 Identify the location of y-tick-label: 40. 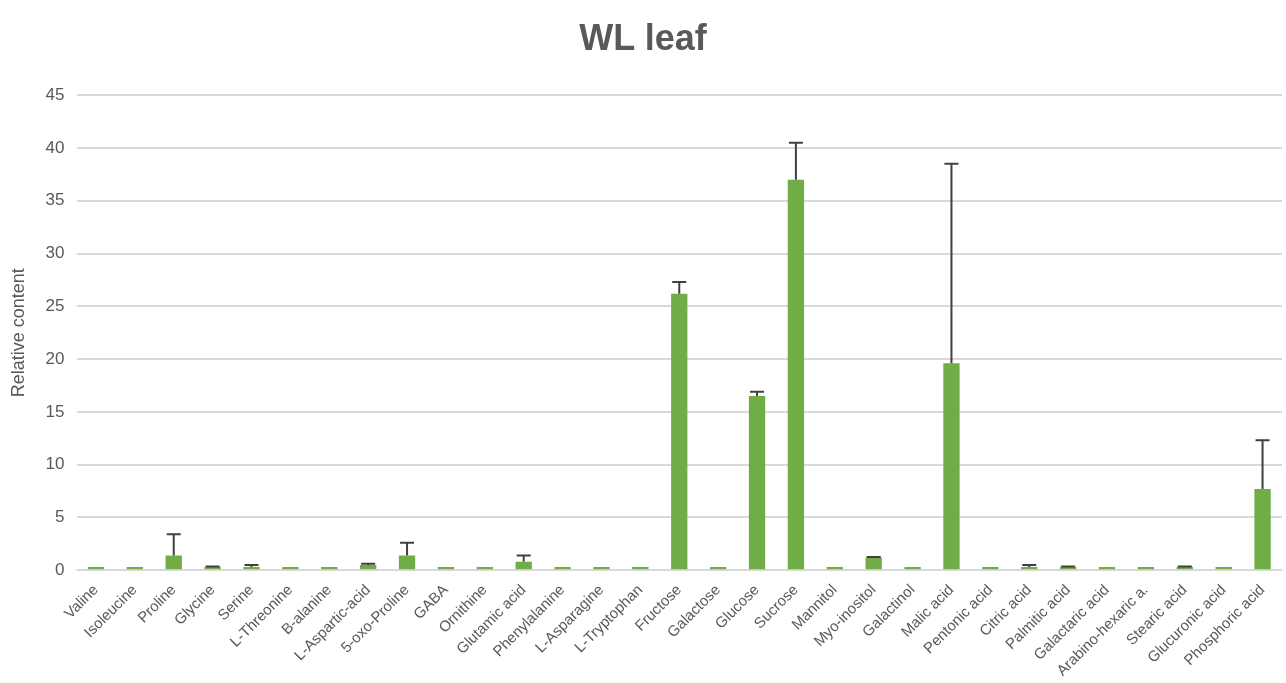
(55, 147).